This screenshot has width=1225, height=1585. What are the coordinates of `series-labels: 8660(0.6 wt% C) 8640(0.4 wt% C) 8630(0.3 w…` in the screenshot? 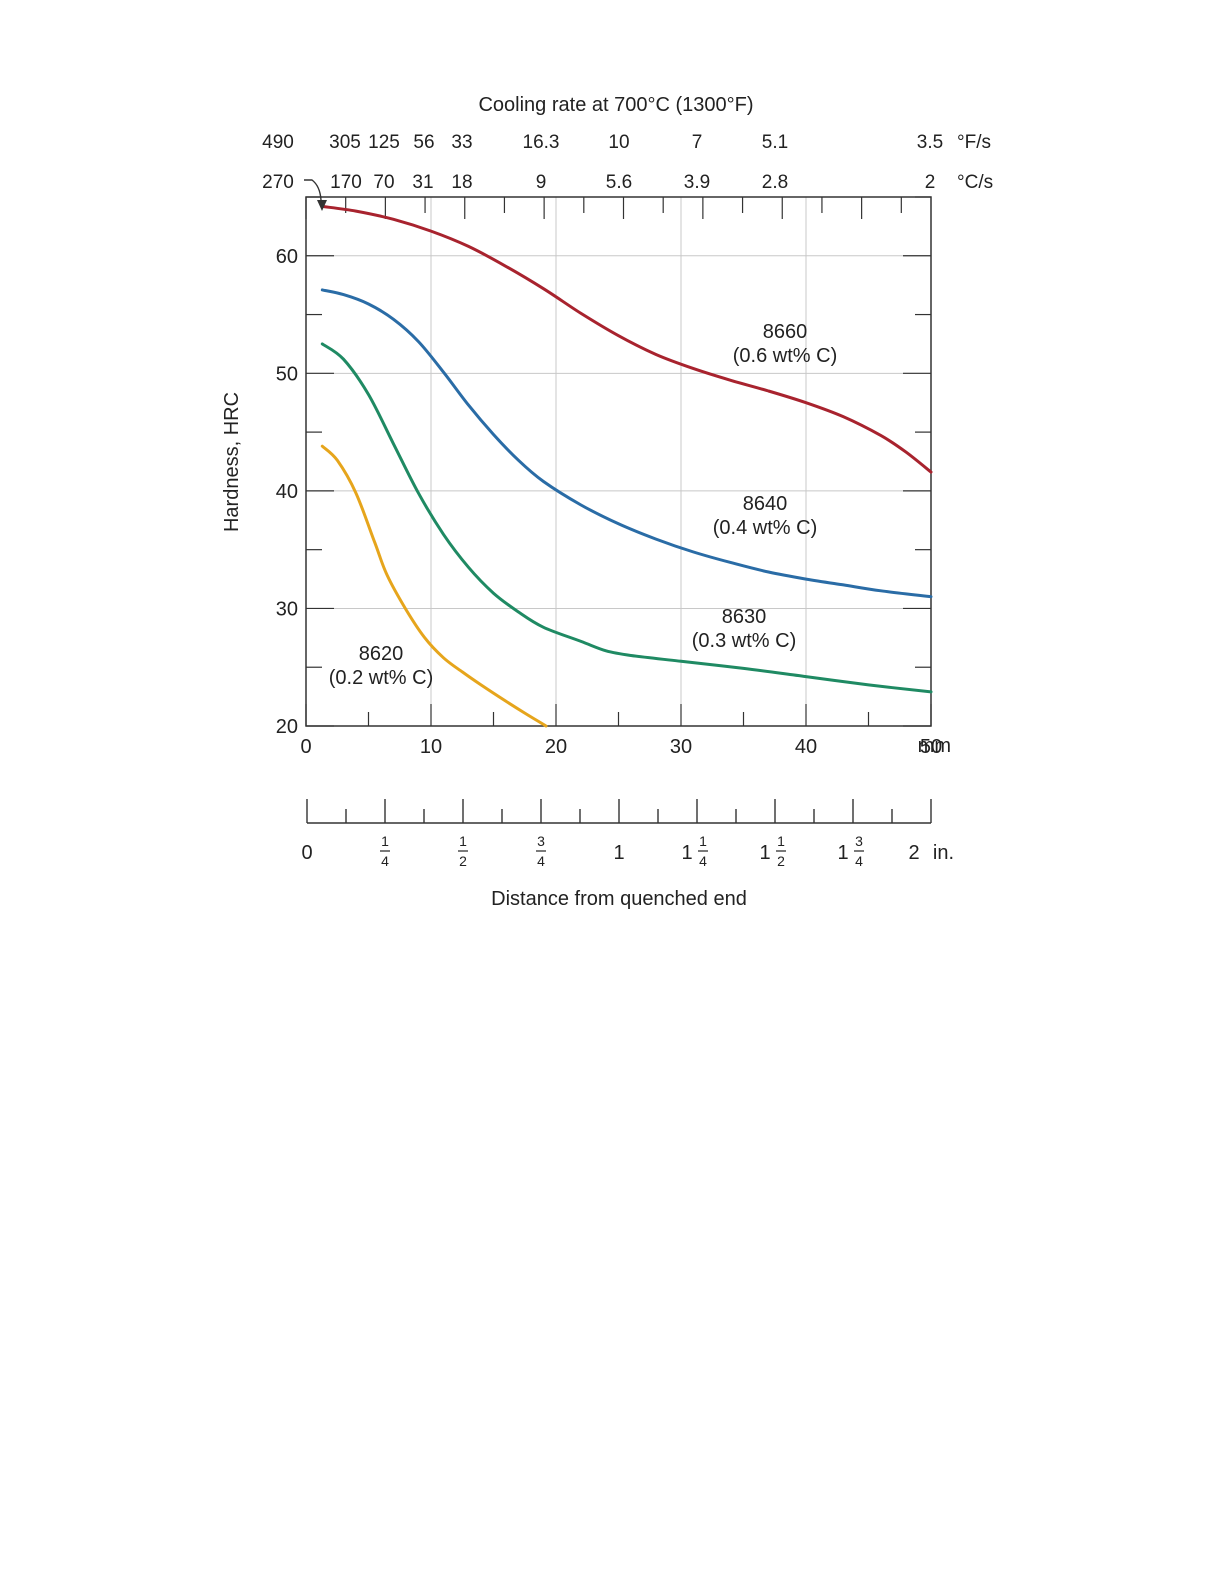 It's located at (583, 505).